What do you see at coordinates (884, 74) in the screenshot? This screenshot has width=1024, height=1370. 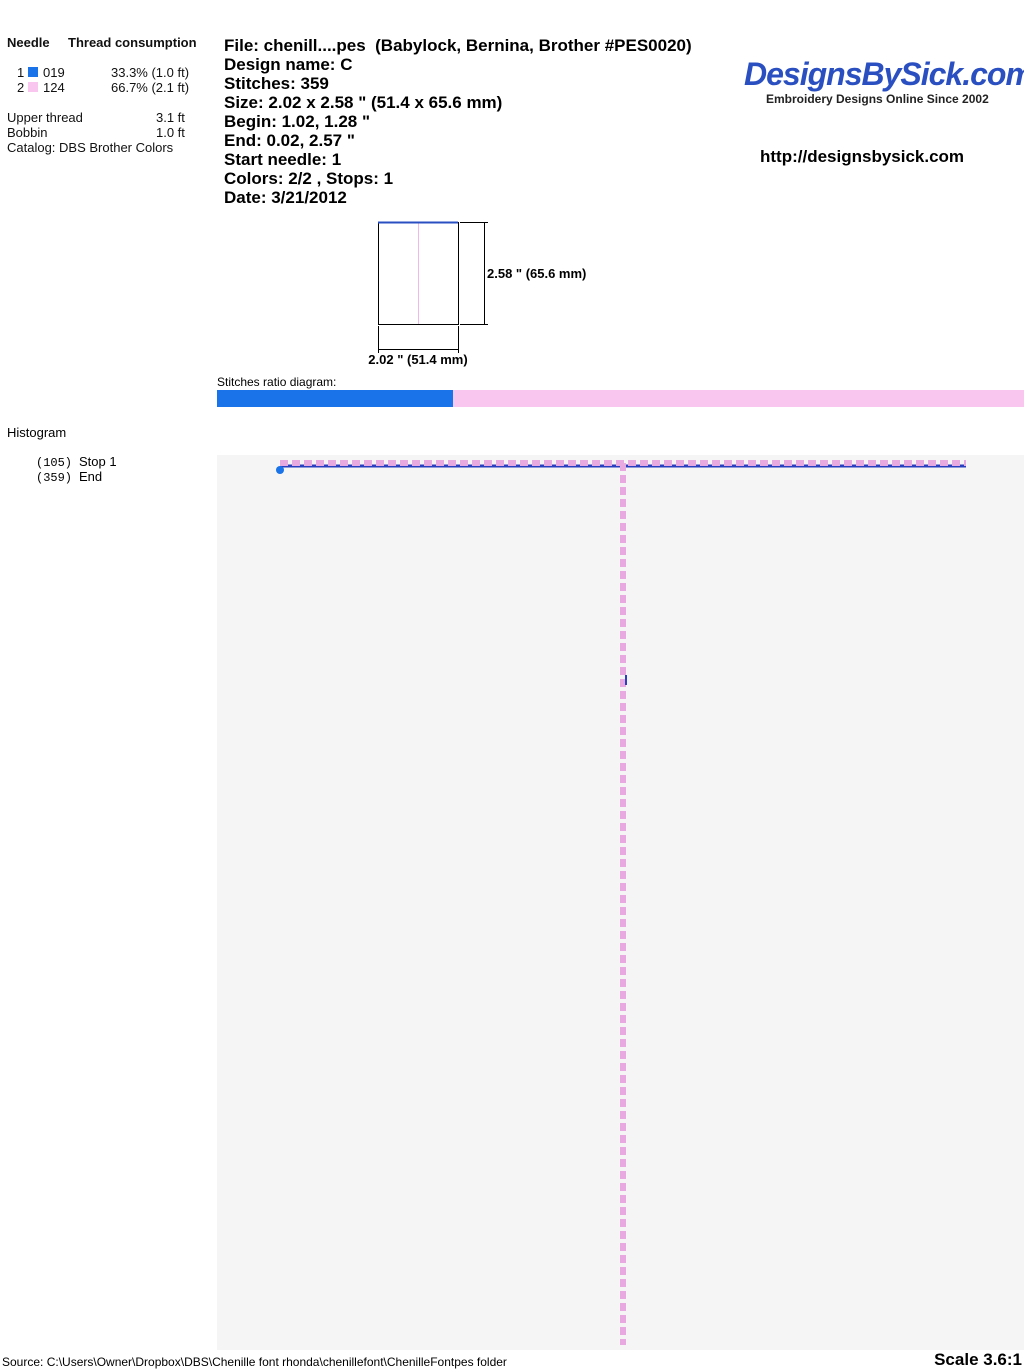 I see `logo: DesignsBySick.com` at bounding box center [884, 74].